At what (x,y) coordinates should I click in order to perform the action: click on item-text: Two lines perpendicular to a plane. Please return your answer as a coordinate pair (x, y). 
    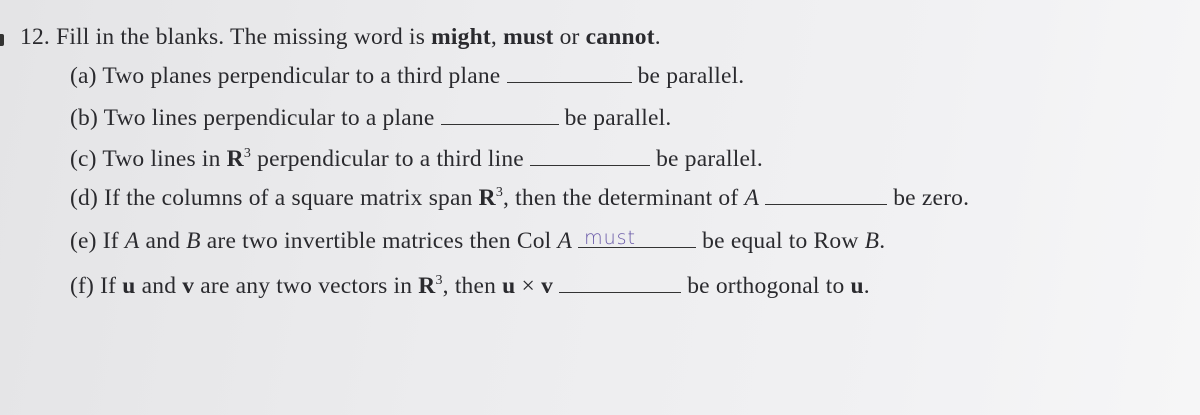
    Looking at the image, I should click on (269, 118).